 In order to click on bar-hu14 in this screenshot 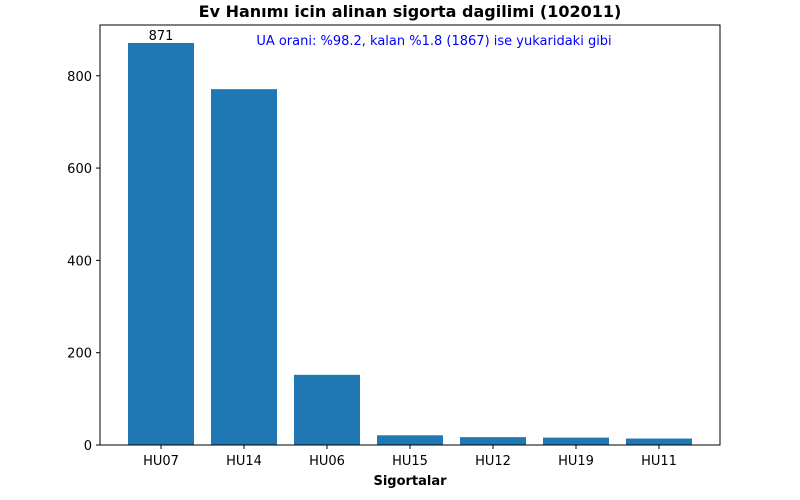, I will do `click(244, 267)`.